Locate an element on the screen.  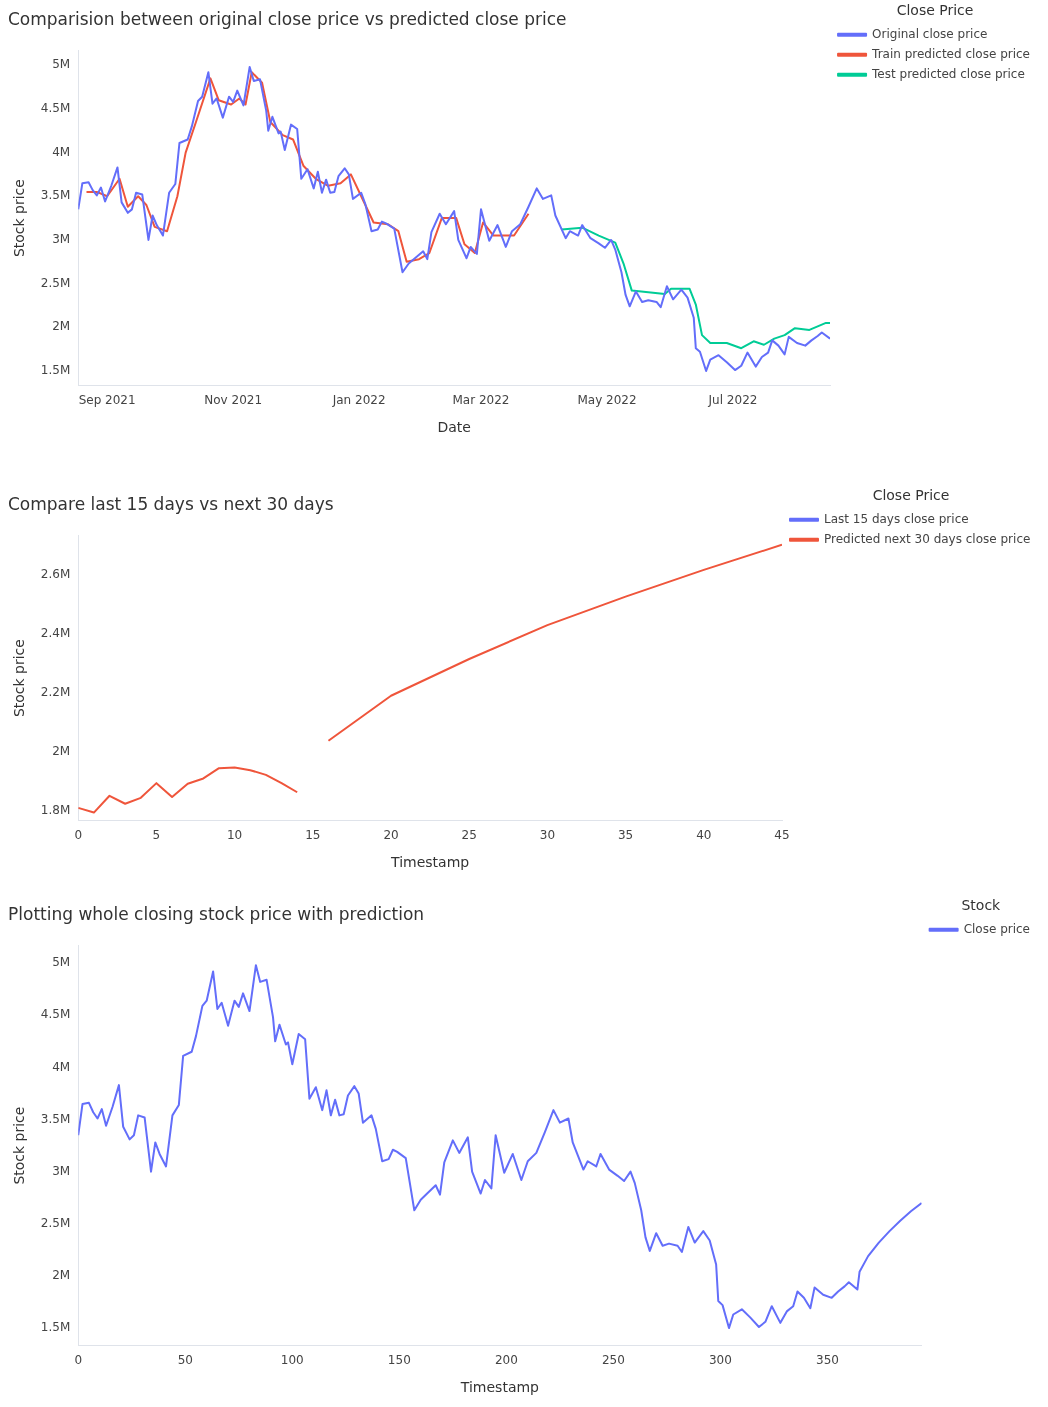
legend-title: Stock is located at coordinates (981, 904).